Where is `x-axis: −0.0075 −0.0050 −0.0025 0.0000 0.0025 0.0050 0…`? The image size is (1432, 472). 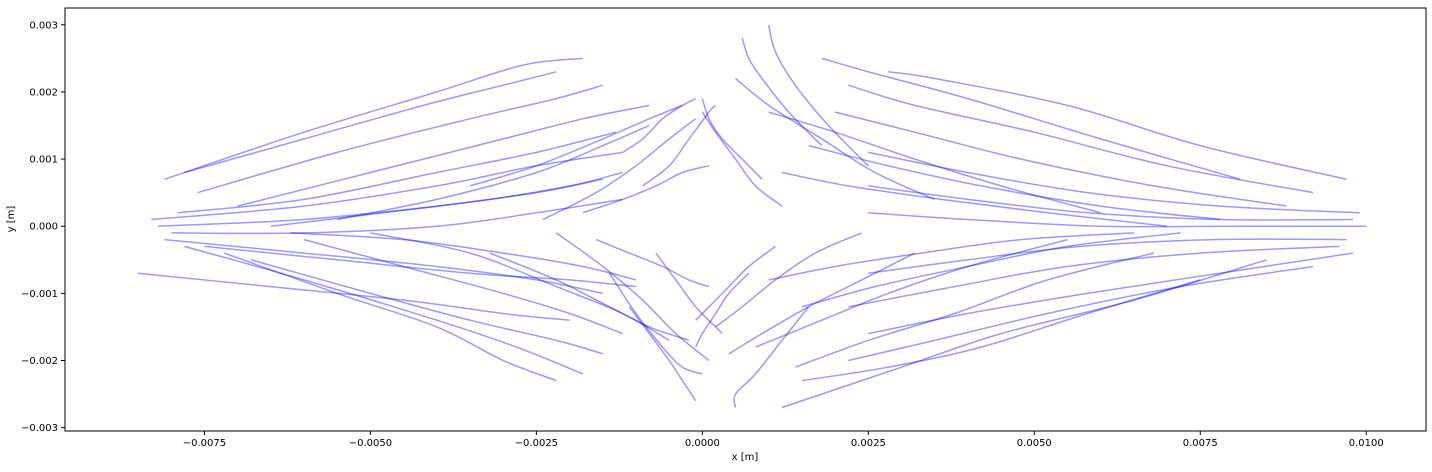 x-axis: −0.0075 −0.0050 −0.0025 0.0000 0.0025 0.0050 0… is located at coordinates (783, 440).